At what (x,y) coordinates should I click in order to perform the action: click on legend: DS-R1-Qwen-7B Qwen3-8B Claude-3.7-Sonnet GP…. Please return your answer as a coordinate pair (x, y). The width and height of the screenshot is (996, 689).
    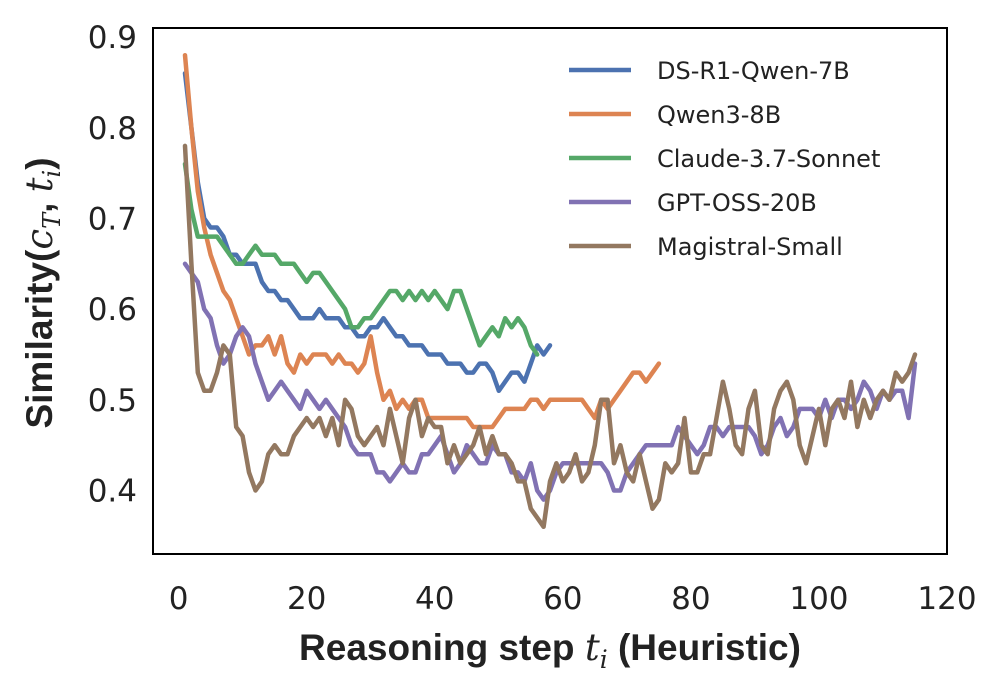
    Looking at the image, I should click on (724, 159).